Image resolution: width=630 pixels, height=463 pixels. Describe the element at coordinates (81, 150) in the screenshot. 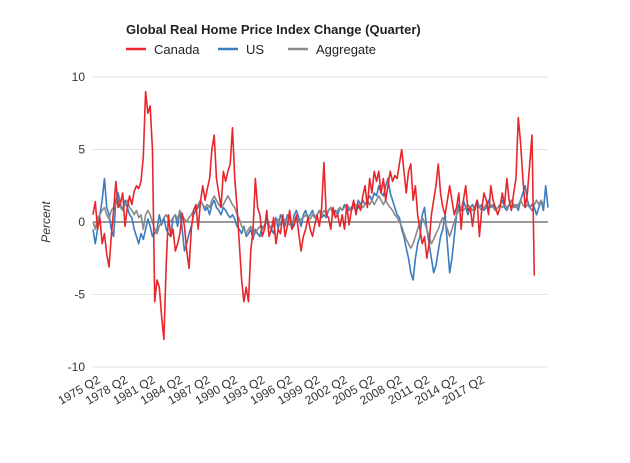

I see `y-tick-label: 5` at that location.